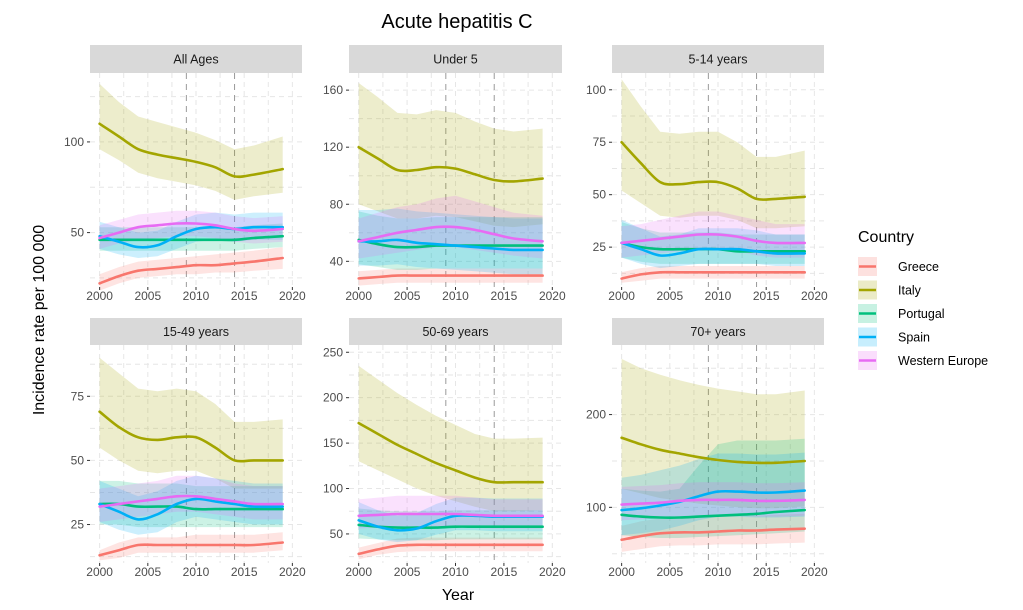 This screenshot has height=610, width=1023. I want to click on facet-title: 70+ years, so click(717, 332).